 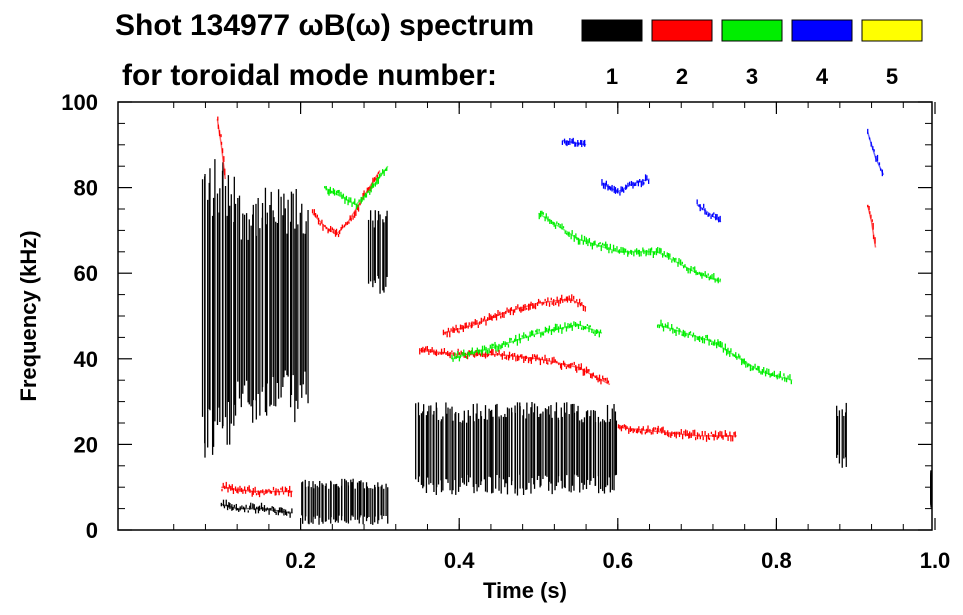 I want to click on y-tick-label: 80, so click(x=86, y=188).